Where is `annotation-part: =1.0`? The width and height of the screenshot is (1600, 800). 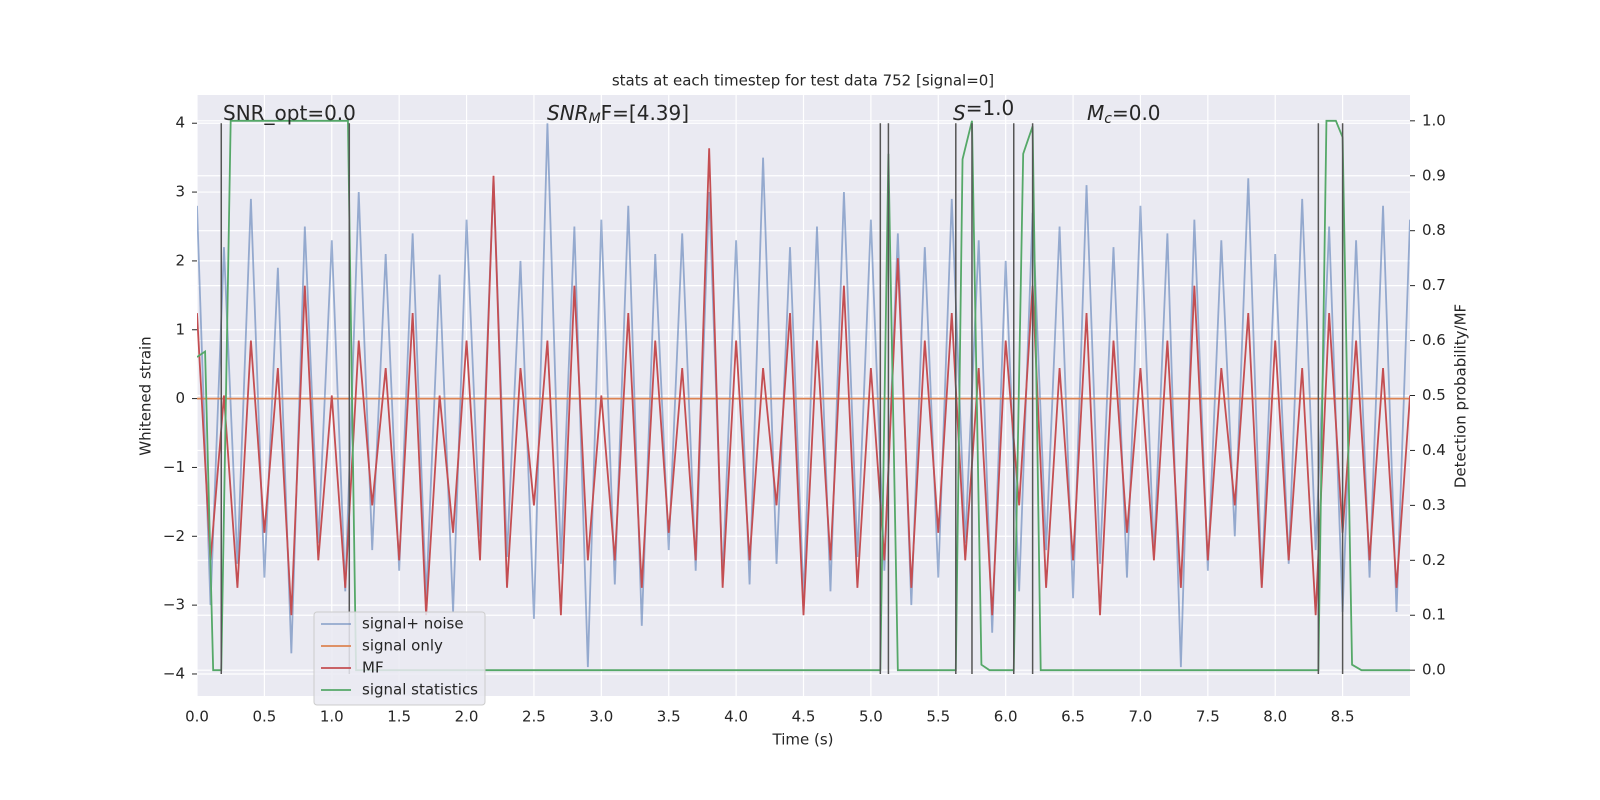
annotation-part: =1.0 is located at coordinates (990, 108).